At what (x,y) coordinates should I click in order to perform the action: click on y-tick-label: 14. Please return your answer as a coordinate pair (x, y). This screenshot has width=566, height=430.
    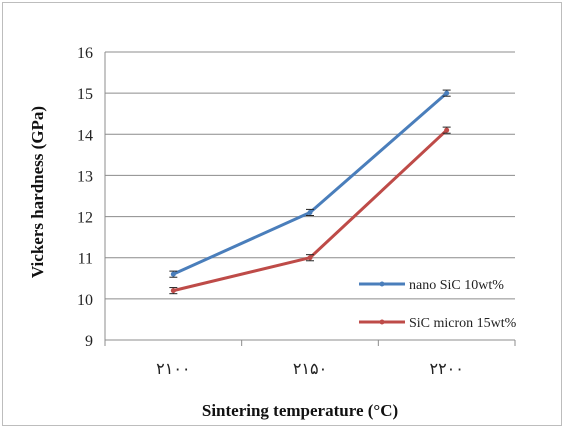
    Looking at the image, I should click on (85, 135).